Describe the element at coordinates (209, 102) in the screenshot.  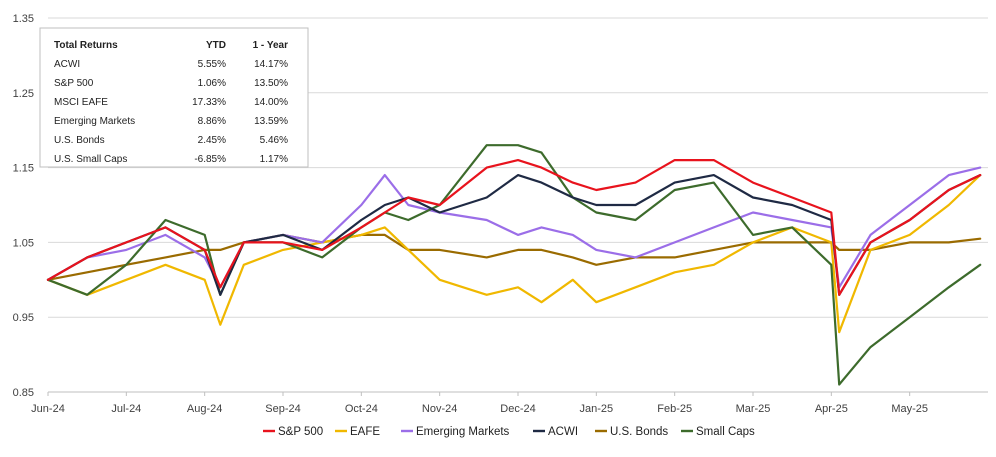
I see `table-cell: 17.33%` at that location.